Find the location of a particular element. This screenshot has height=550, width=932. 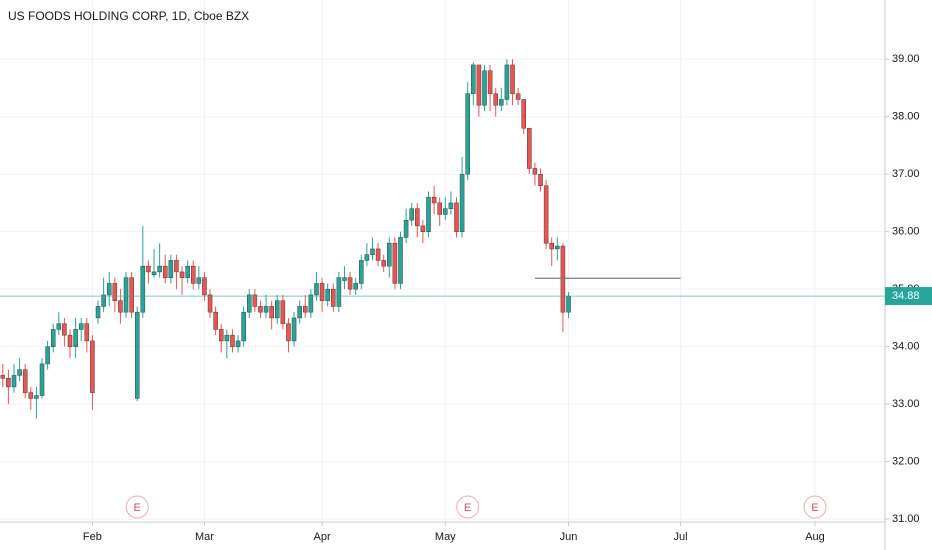

y-tick-label: 32.00 is located at coordinates (906, 462).